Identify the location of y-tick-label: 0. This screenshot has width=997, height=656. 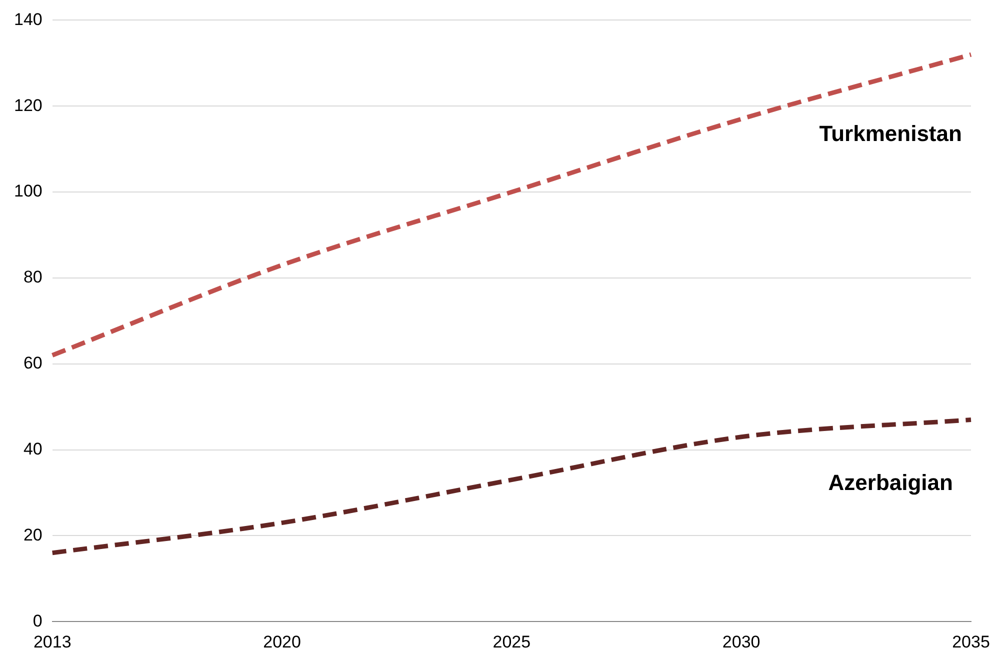
(37, 620).